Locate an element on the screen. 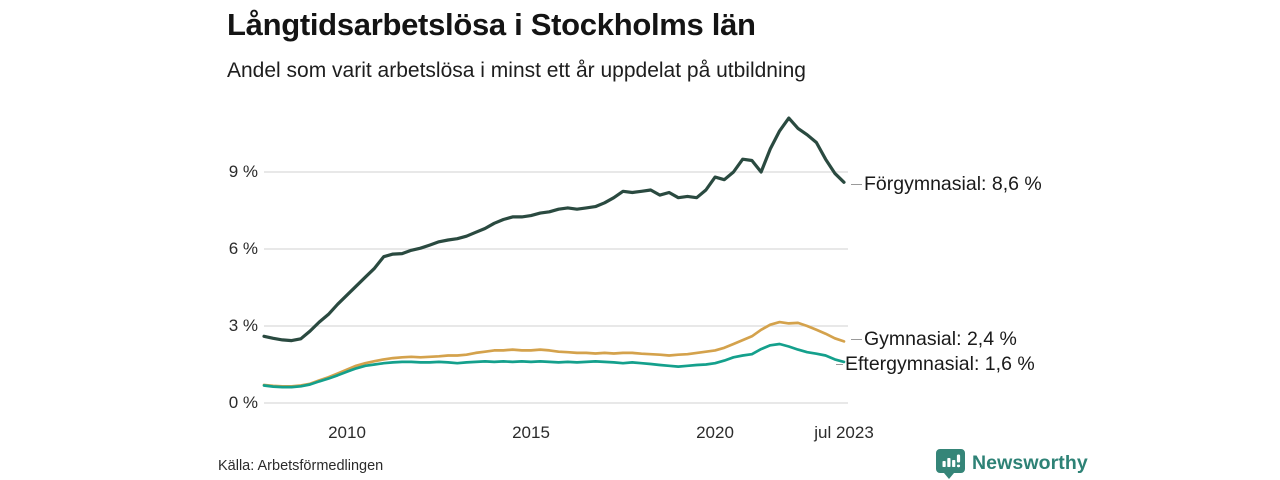 This screenshot has width=1280, height=480. line-gymnasial is located at coordinates (554, 354).